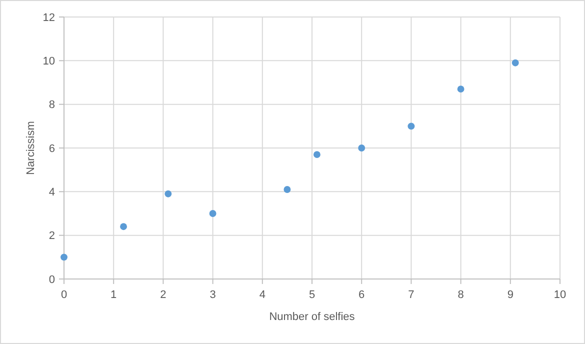 The image size is (585, 344). Describe the element at coordinates (262, 295) in the screenshot. I see `x-tick-label: 4` at that location.